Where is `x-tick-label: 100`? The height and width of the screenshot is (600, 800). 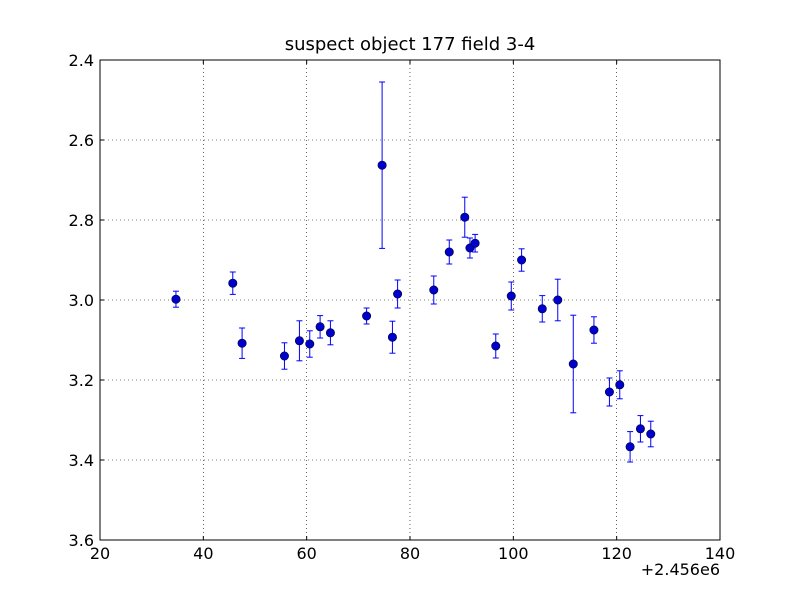 x-tick-label: 100 is located at coordinates (513, 553).